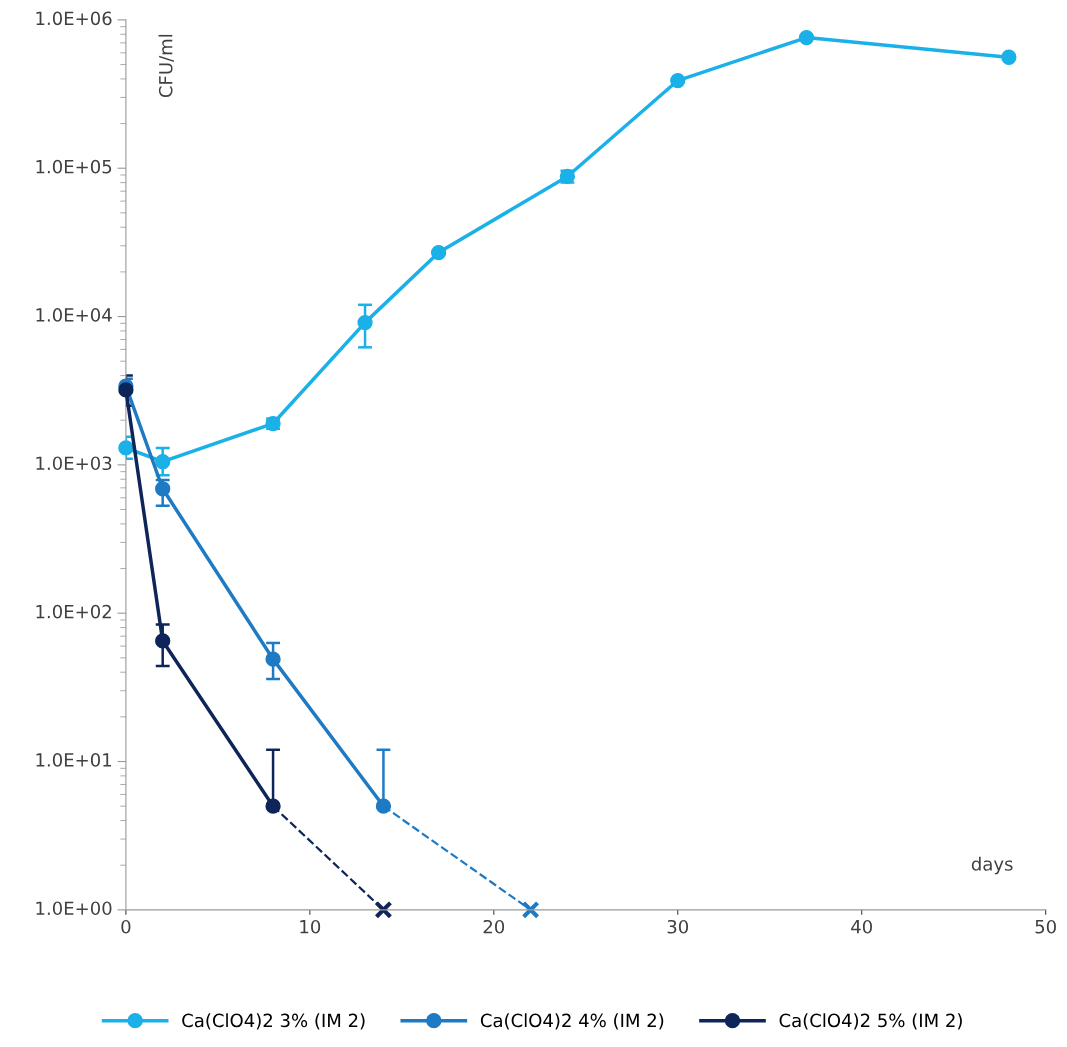 This screenshot has height=1047, width=1067. Describe the element at coordinates (678, 926) in the screenshot. I see `x-tick-label: 30` at that location.